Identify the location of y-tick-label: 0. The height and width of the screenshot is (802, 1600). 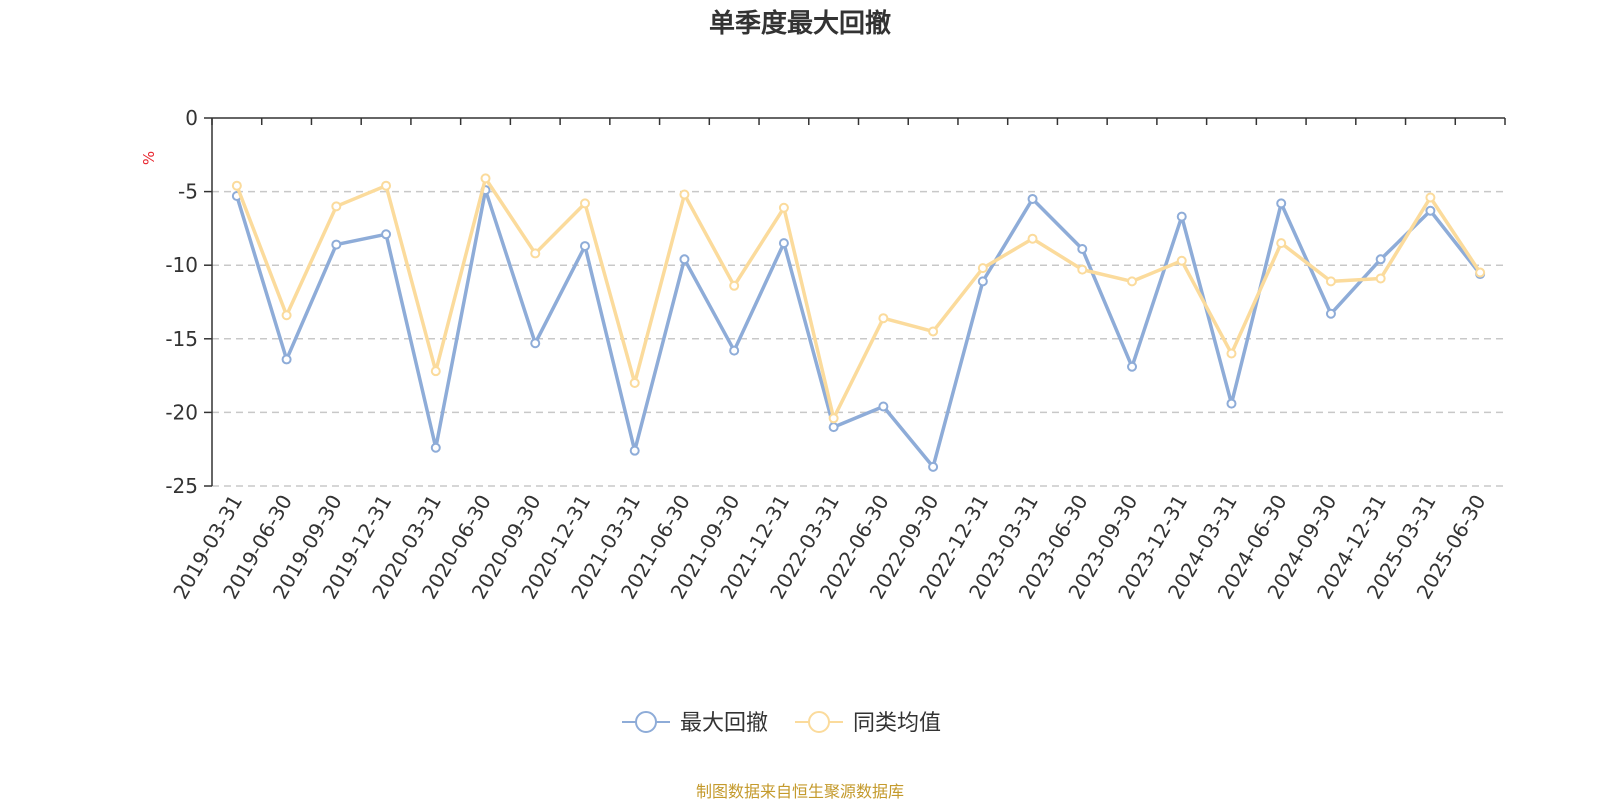
(191, 118).